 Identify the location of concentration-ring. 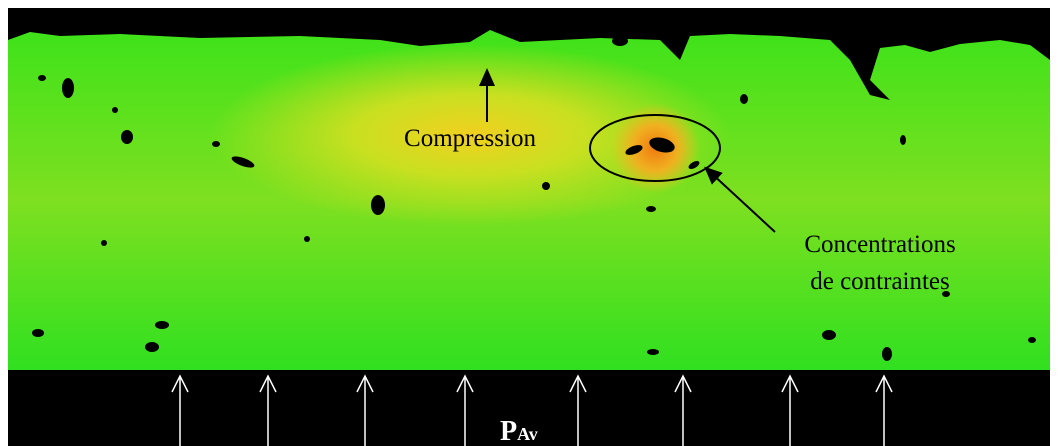
(655, 148).